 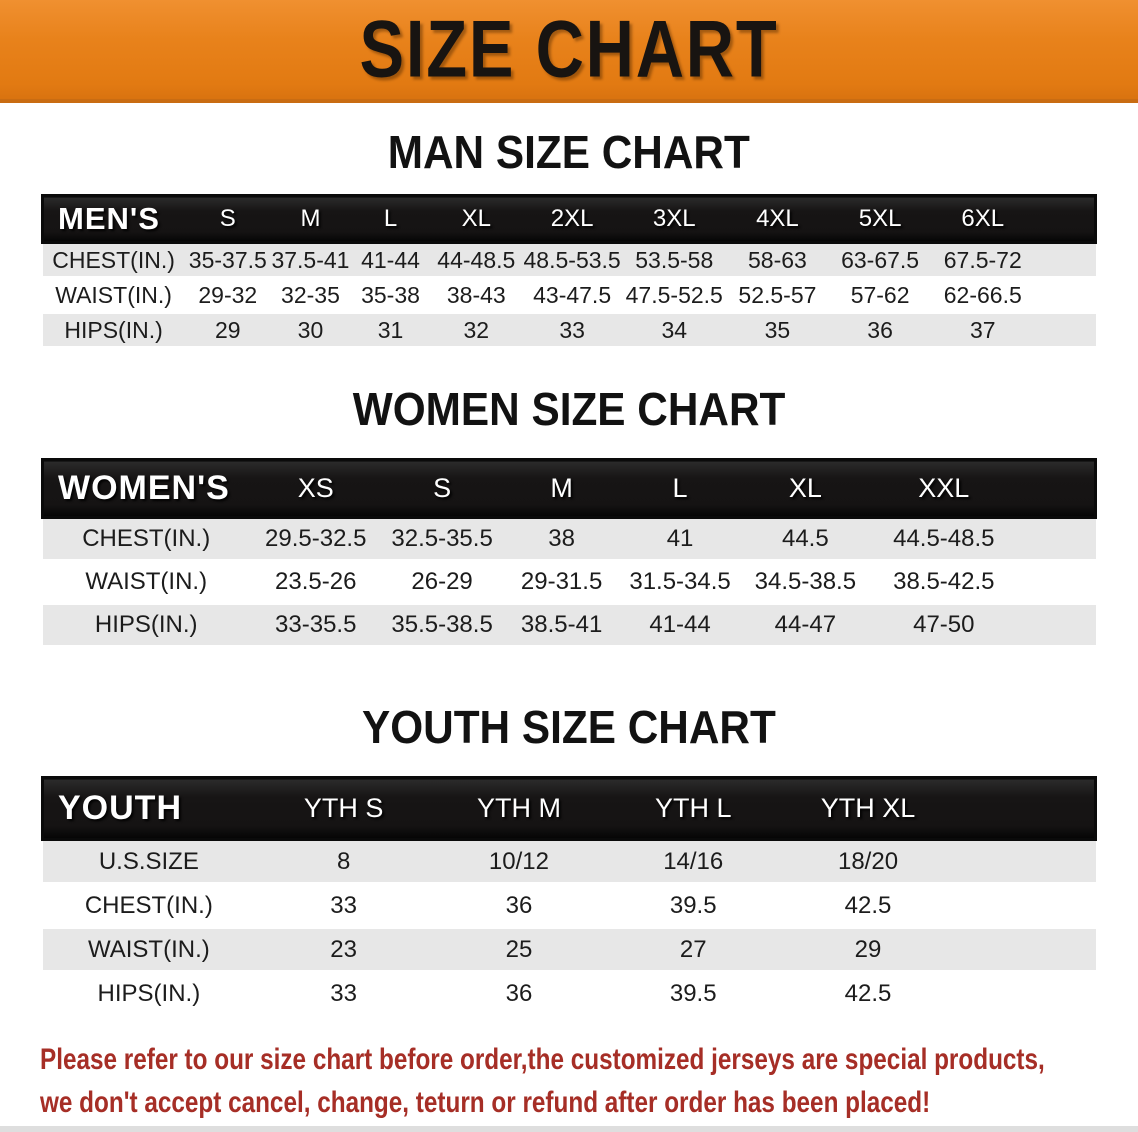 What do you see at coordinates (569, 1129) in the screenshot?
I see `bottom-divider-strip` at bounding box center [569, 1129].